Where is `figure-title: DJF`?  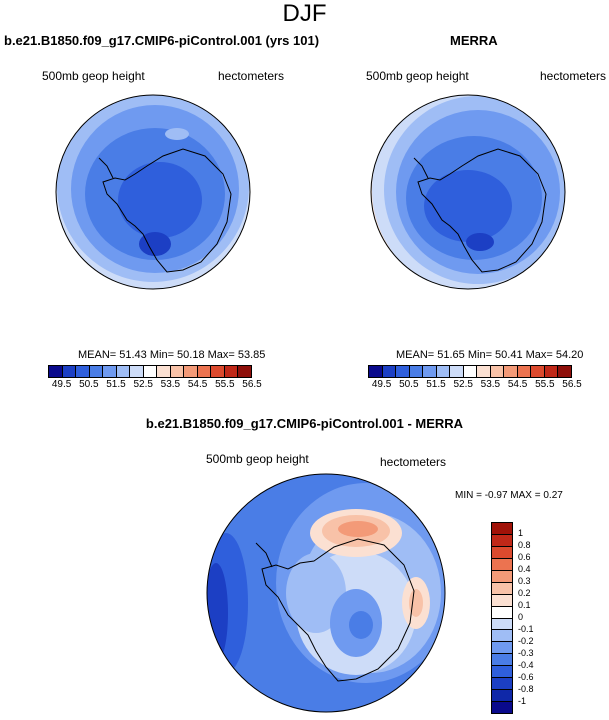 figure-title: DJF is located at coordinates (304, 13).